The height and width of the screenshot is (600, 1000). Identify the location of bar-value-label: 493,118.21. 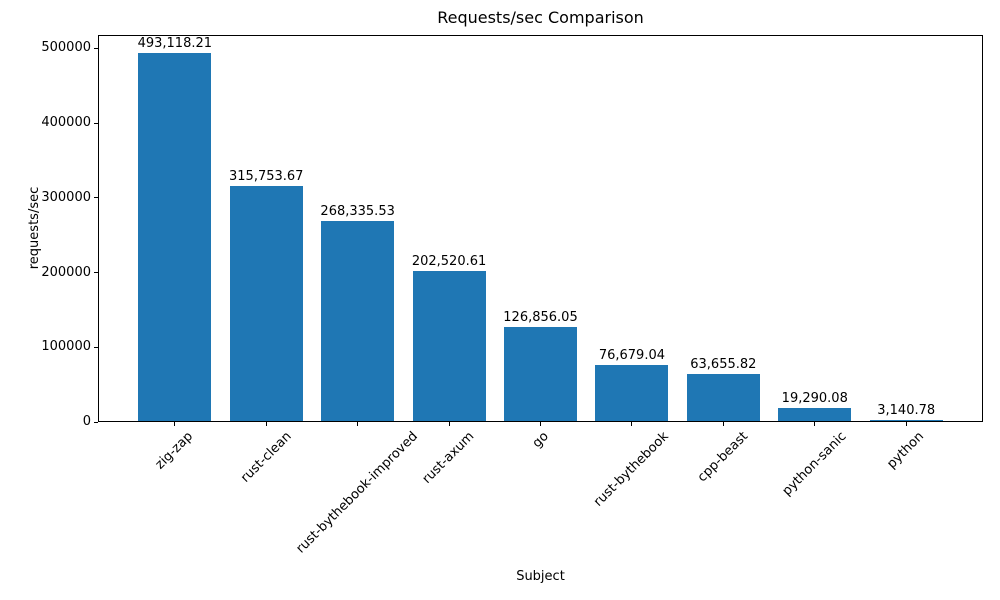
(175, 44).